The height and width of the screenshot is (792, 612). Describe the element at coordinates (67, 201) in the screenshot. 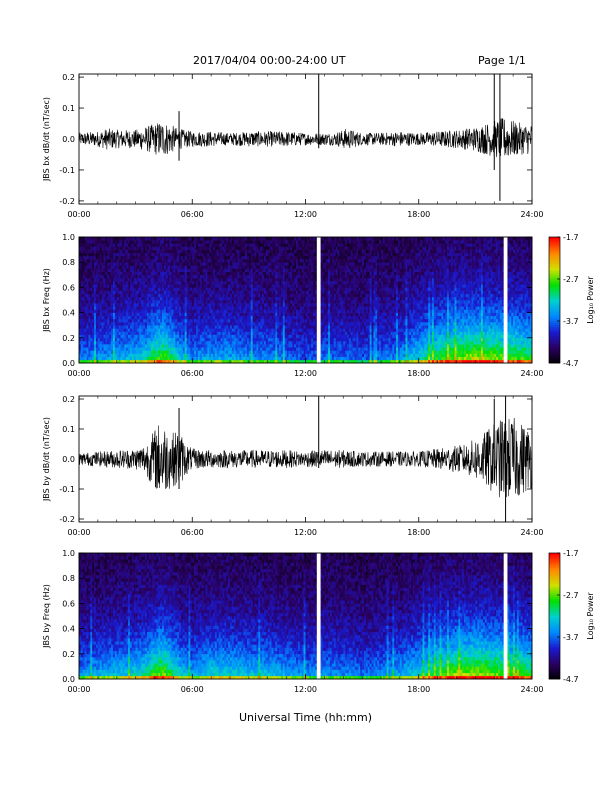

I see `y-tick-label: -0.2` at that location.